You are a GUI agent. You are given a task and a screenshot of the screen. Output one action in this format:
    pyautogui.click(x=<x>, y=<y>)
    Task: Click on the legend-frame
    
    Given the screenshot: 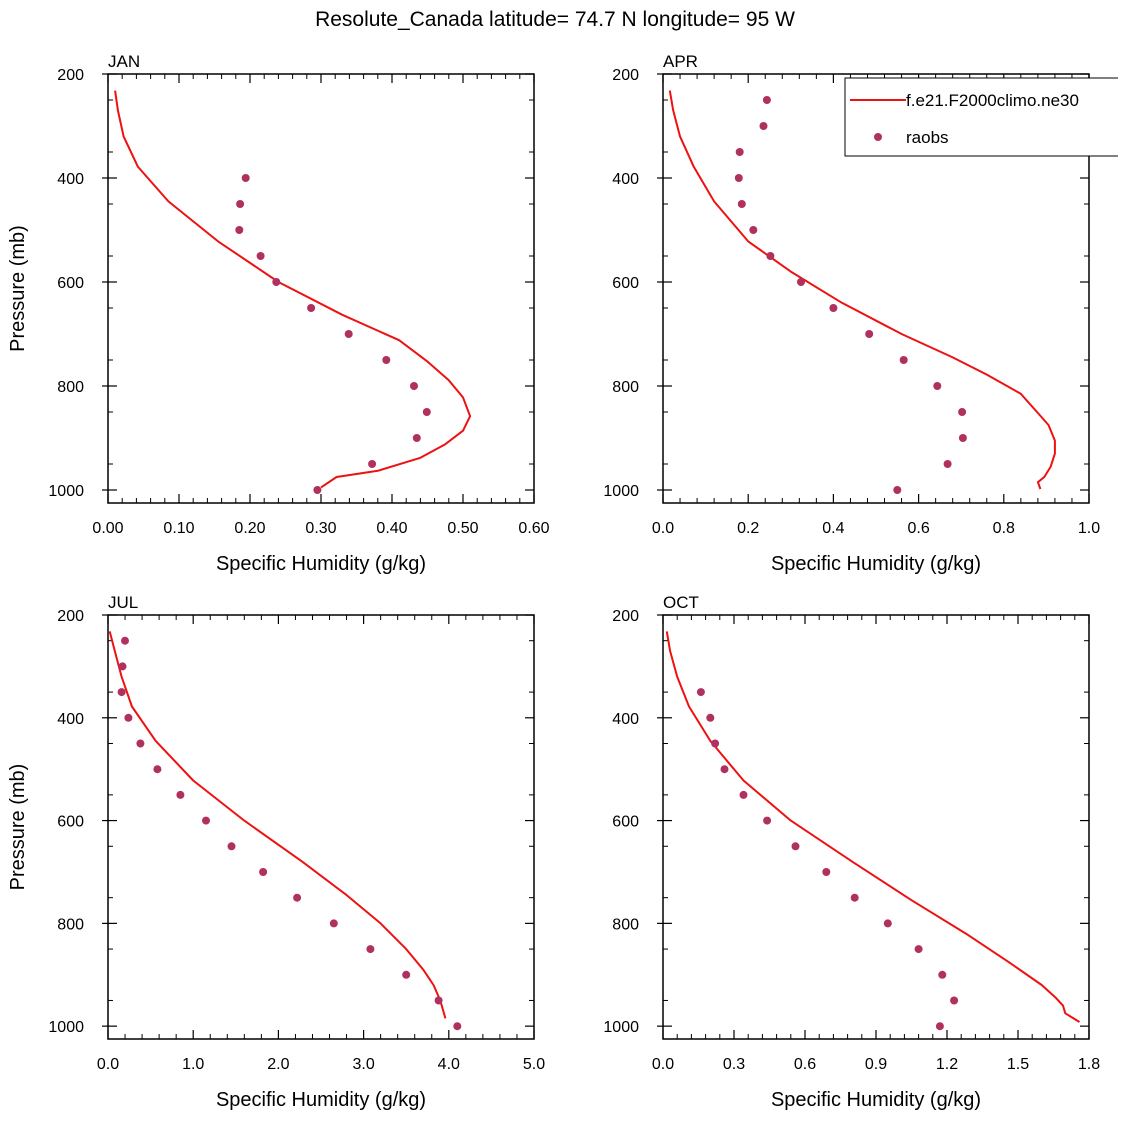 What is the action you would take?
    pyautogui.click(x=981, y=117)
    